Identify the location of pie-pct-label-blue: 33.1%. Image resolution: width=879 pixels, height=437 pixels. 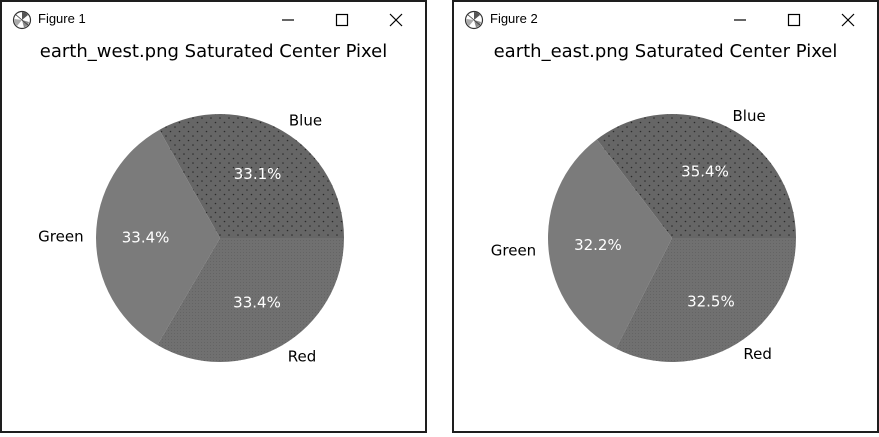
(258, 174).